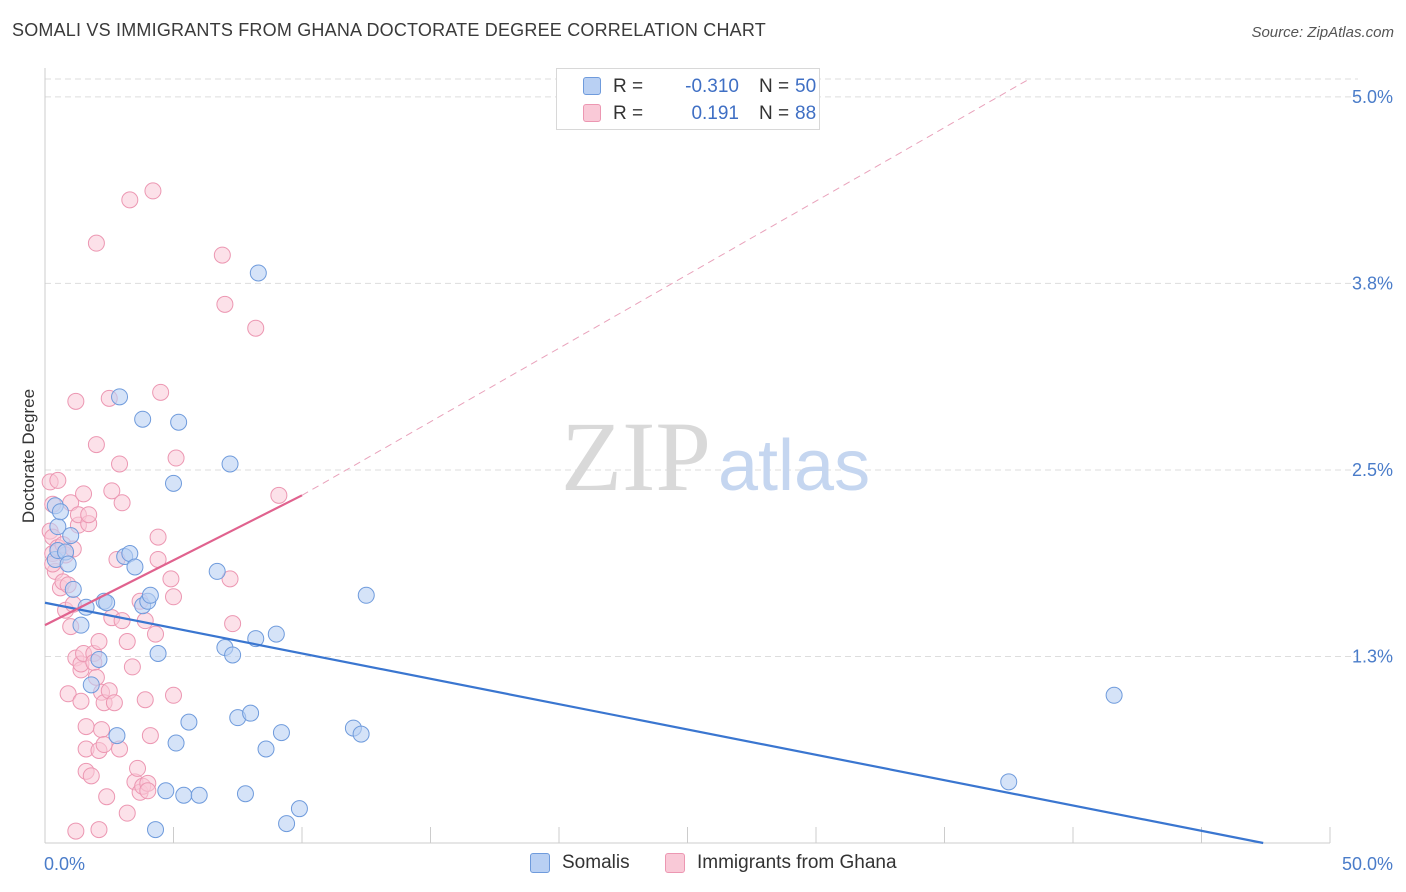 This screenshot has width=1406, height=892. What do you see at coordinates (712, 86) in the screenshot?
I see `legend-r-value: -0.310` at bounding box center [712, 86].